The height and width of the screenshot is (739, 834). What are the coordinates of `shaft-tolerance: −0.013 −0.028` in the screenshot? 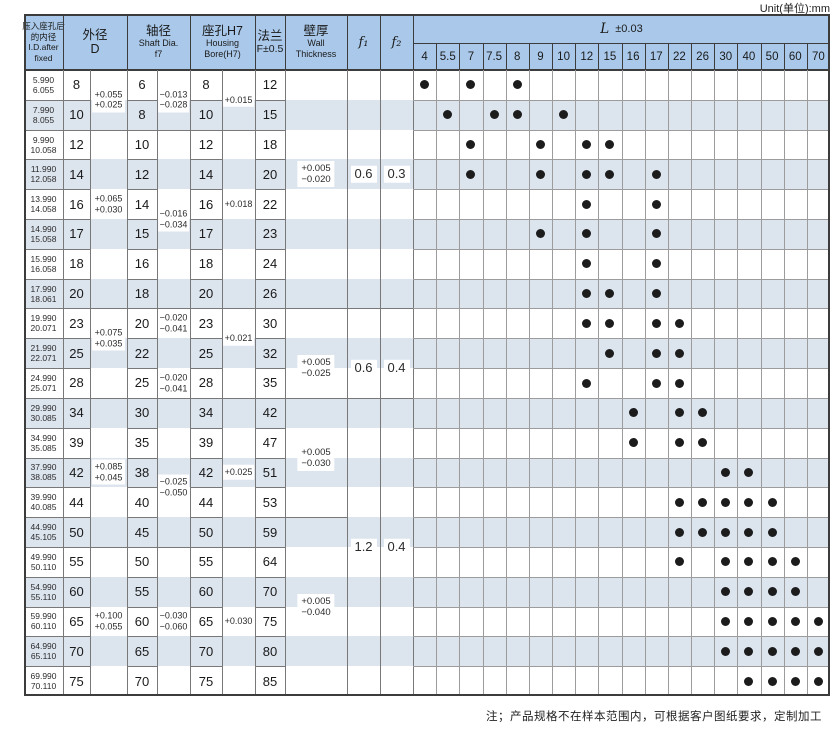 It's located at (173, 100).